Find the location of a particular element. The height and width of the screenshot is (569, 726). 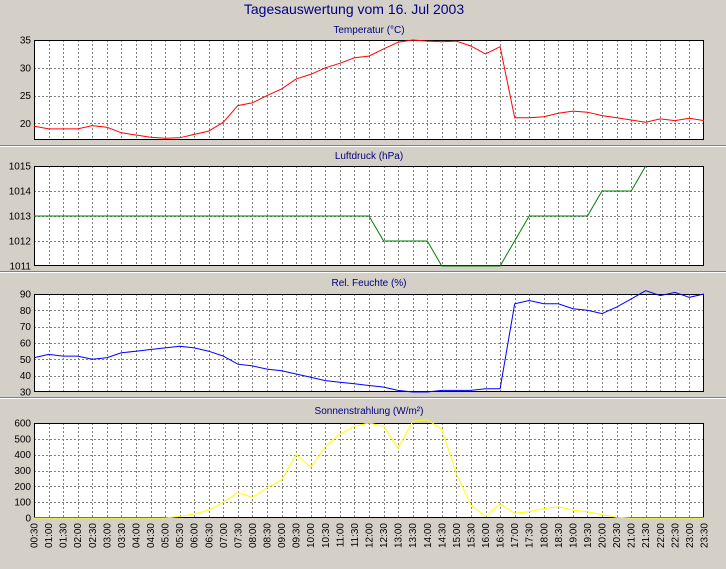

x-tick-label: 01:30 is located at coordinates (64, 535).